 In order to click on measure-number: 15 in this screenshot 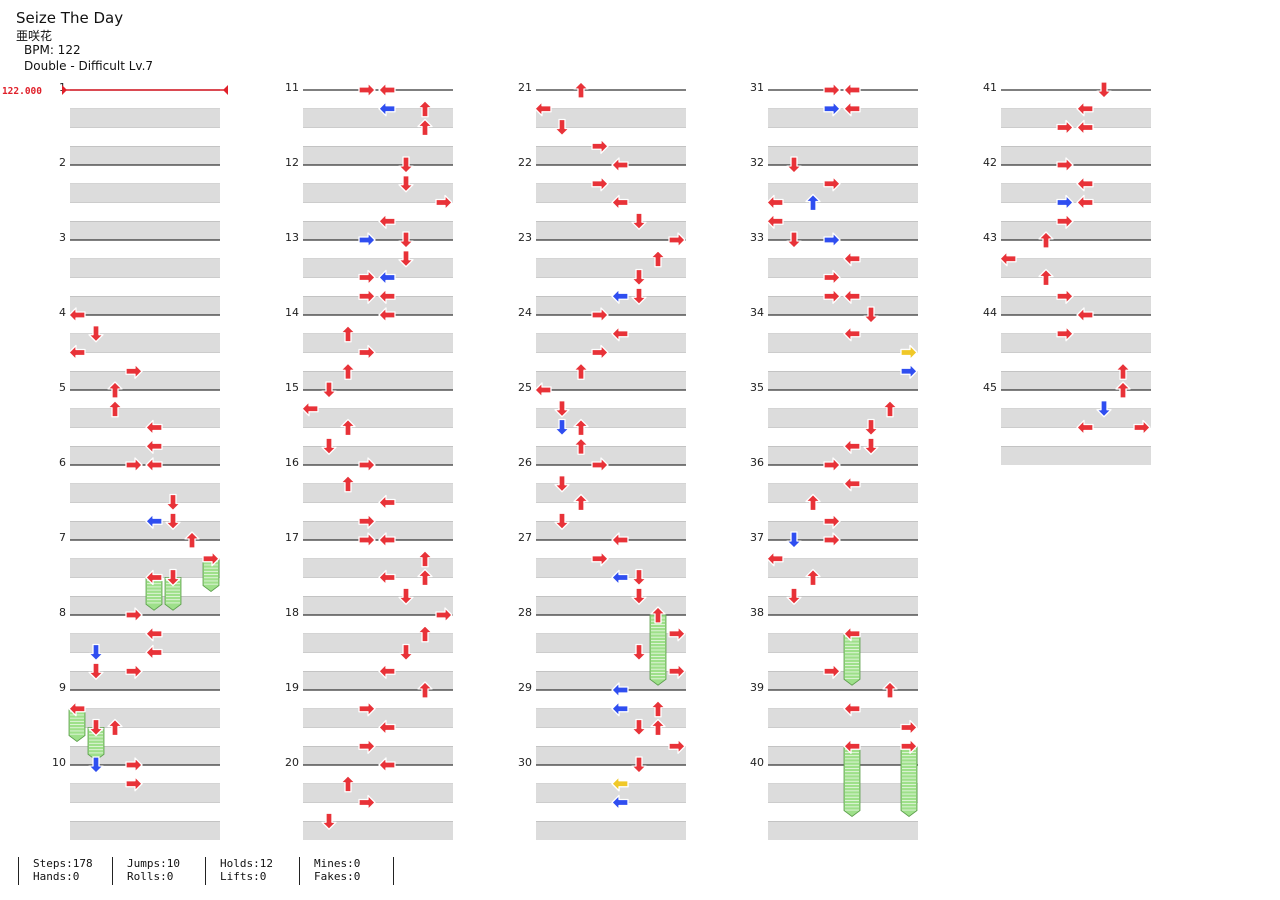, I will do `click(292, 387)`.